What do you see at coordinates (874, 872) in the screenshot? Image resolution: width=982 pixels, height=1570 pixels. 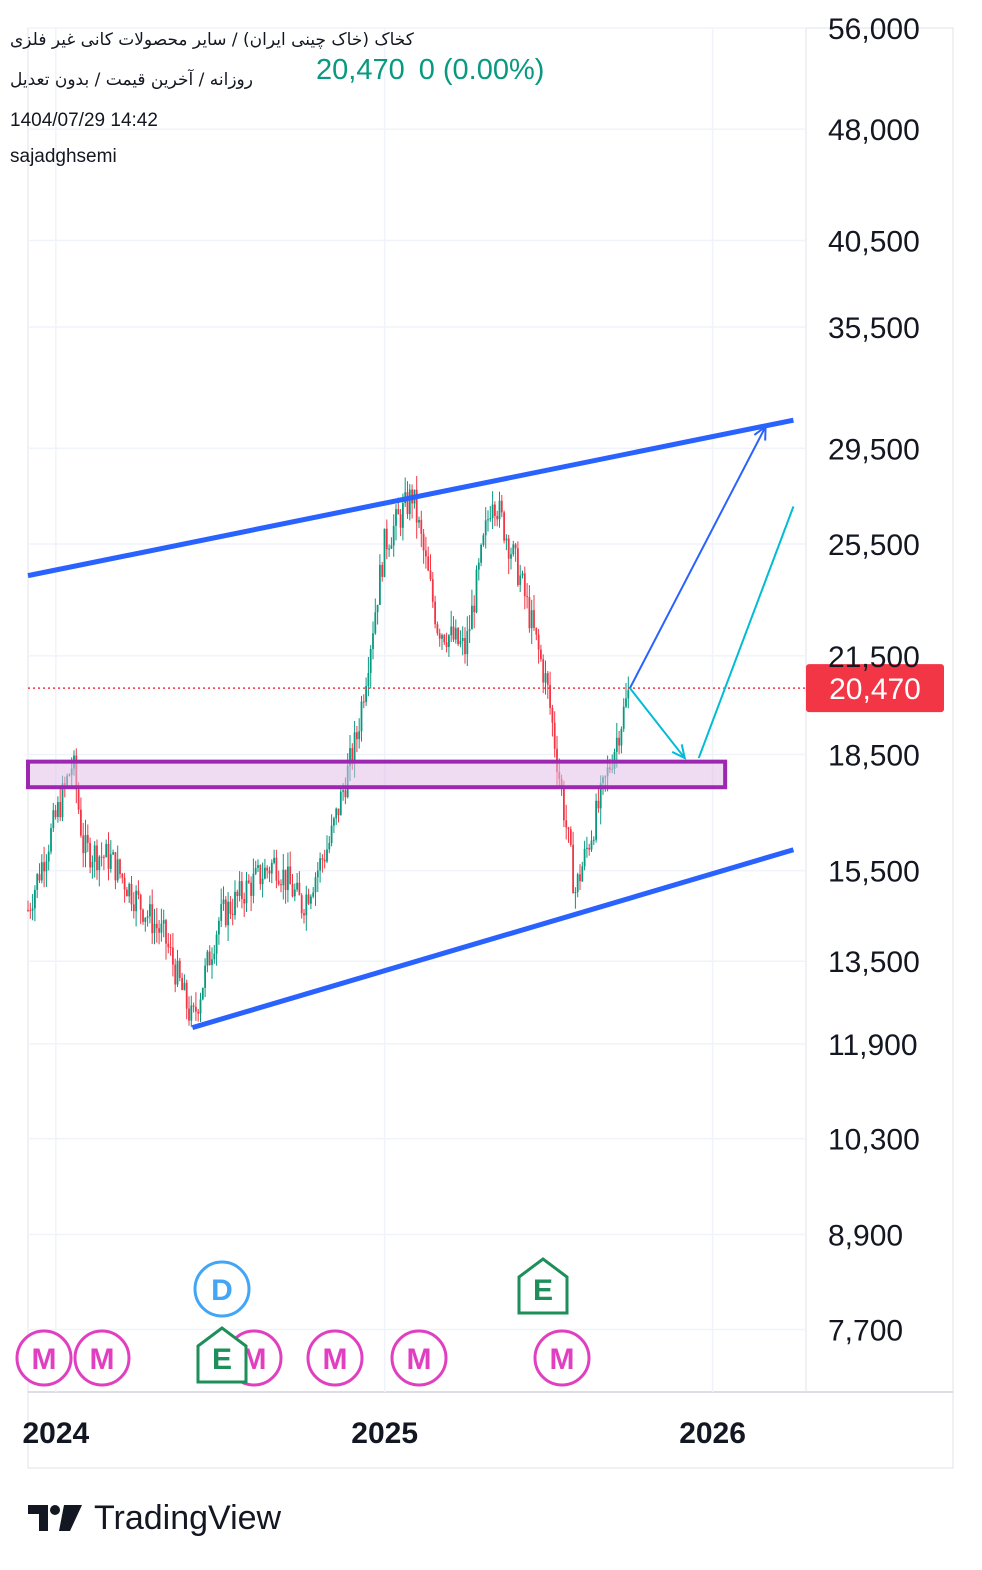 I see `y-tick-label: 15,500` at bounding box center [874, 872].